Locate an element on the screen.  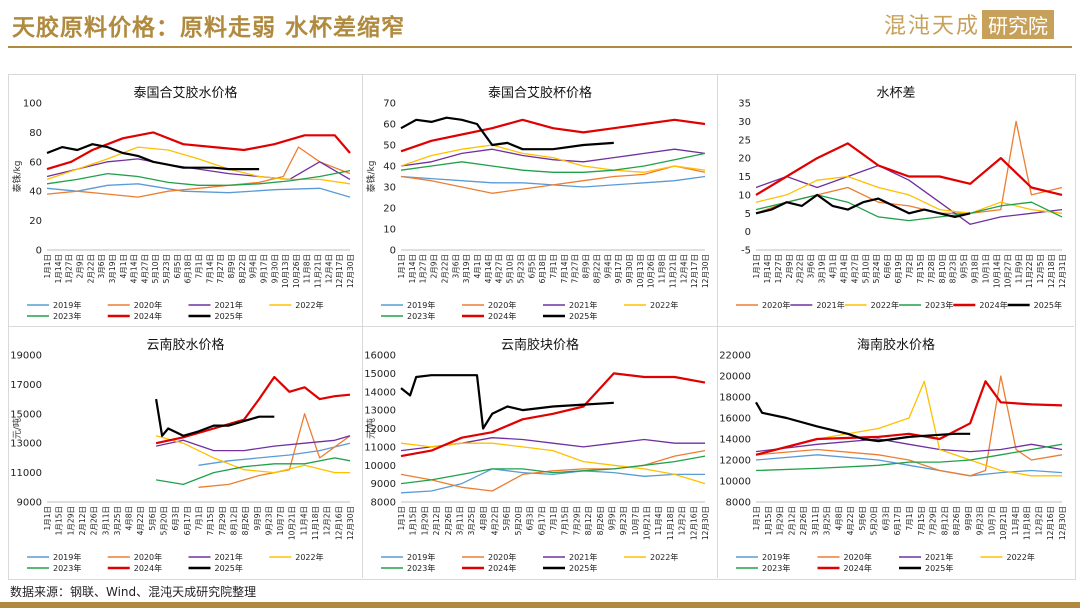
x-tick-label: 3月25日 is located at coordinates (827, 520).